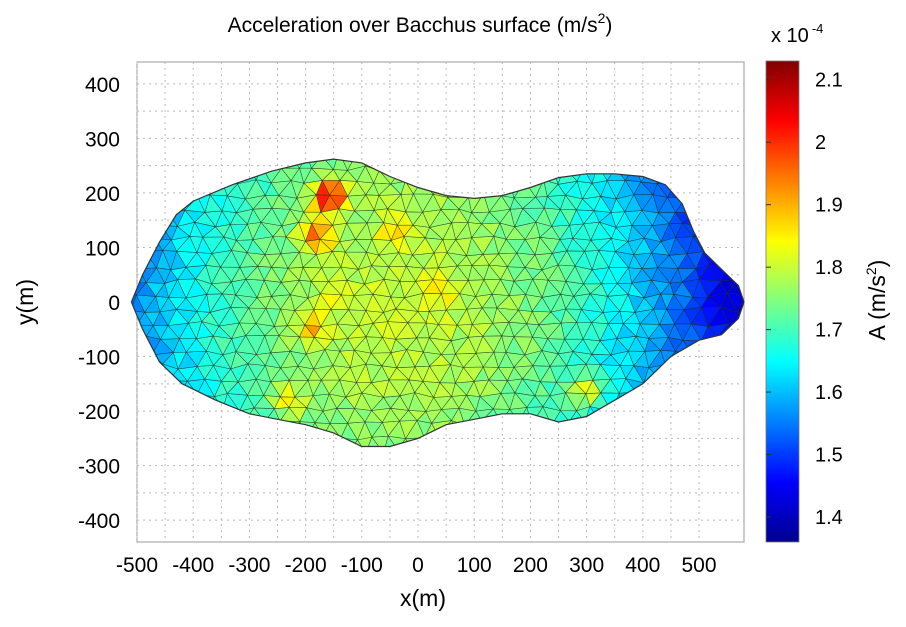 The height and width of the screenshot is (627, 906). I want to click on y-tick-label: 400, so click(102, 85).